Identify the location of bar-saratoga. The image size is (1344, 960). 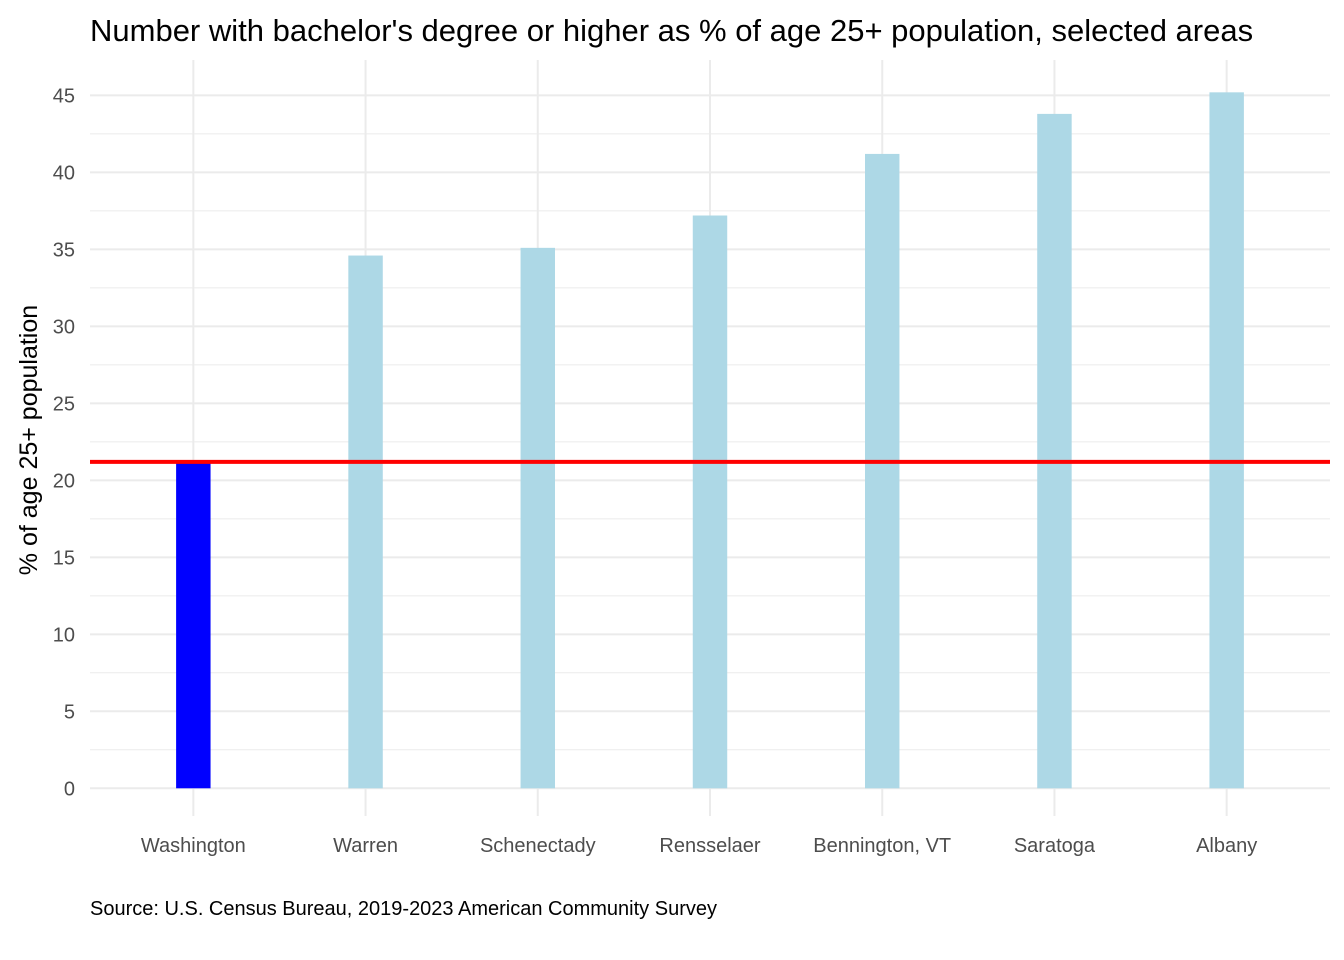
(1054, 451).